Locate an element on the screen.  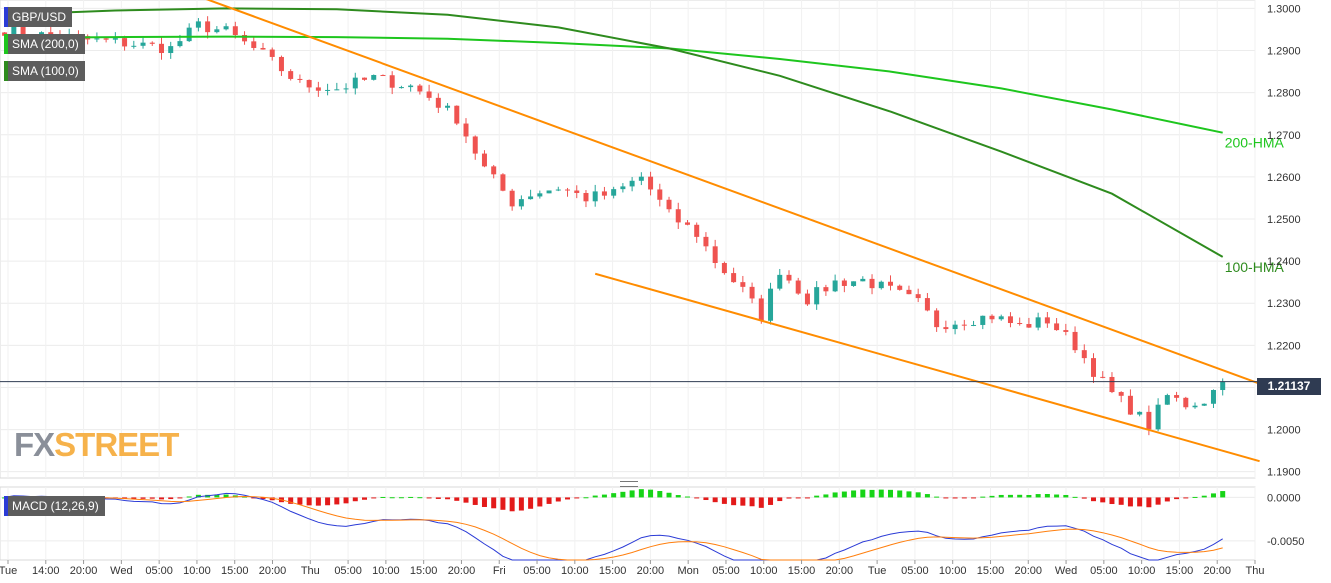
price-tick-label: 1.2400 is located at coordinates (1284, 262).